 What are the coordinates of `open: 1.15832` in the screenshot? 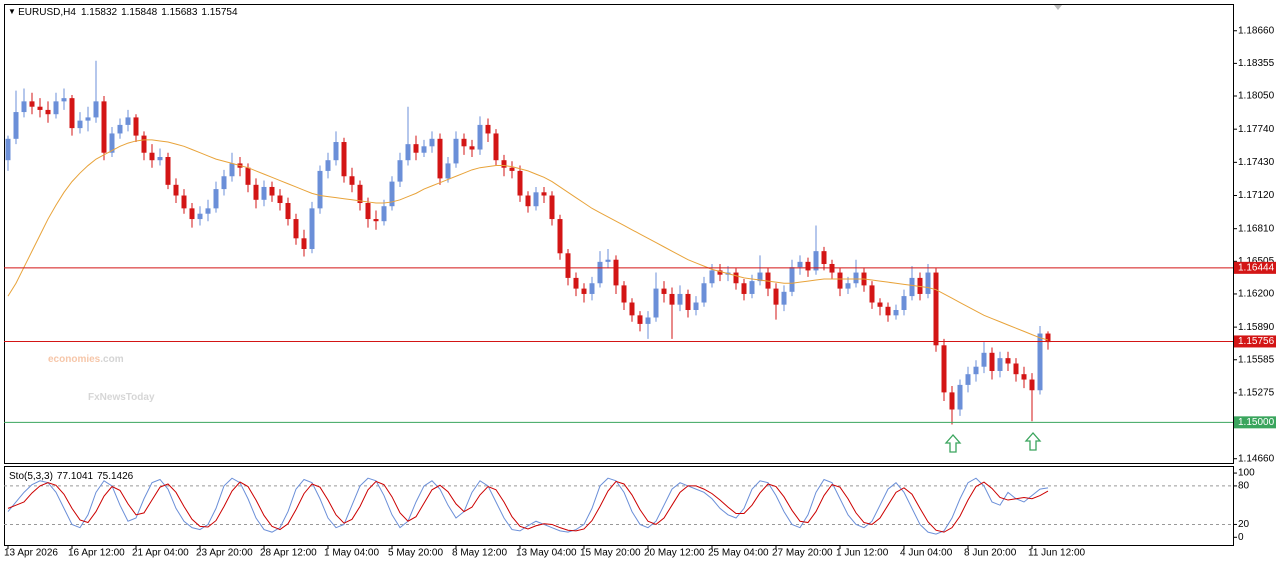 It's located at (99, 12).